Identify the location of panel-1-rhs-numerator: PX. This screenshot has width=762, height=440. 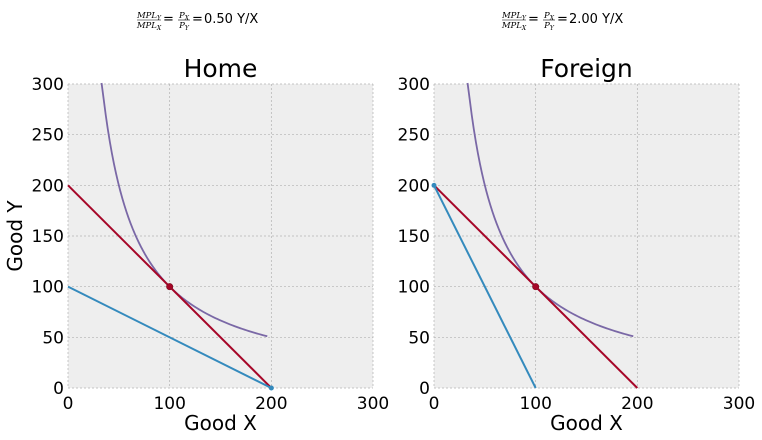
(184, 16).